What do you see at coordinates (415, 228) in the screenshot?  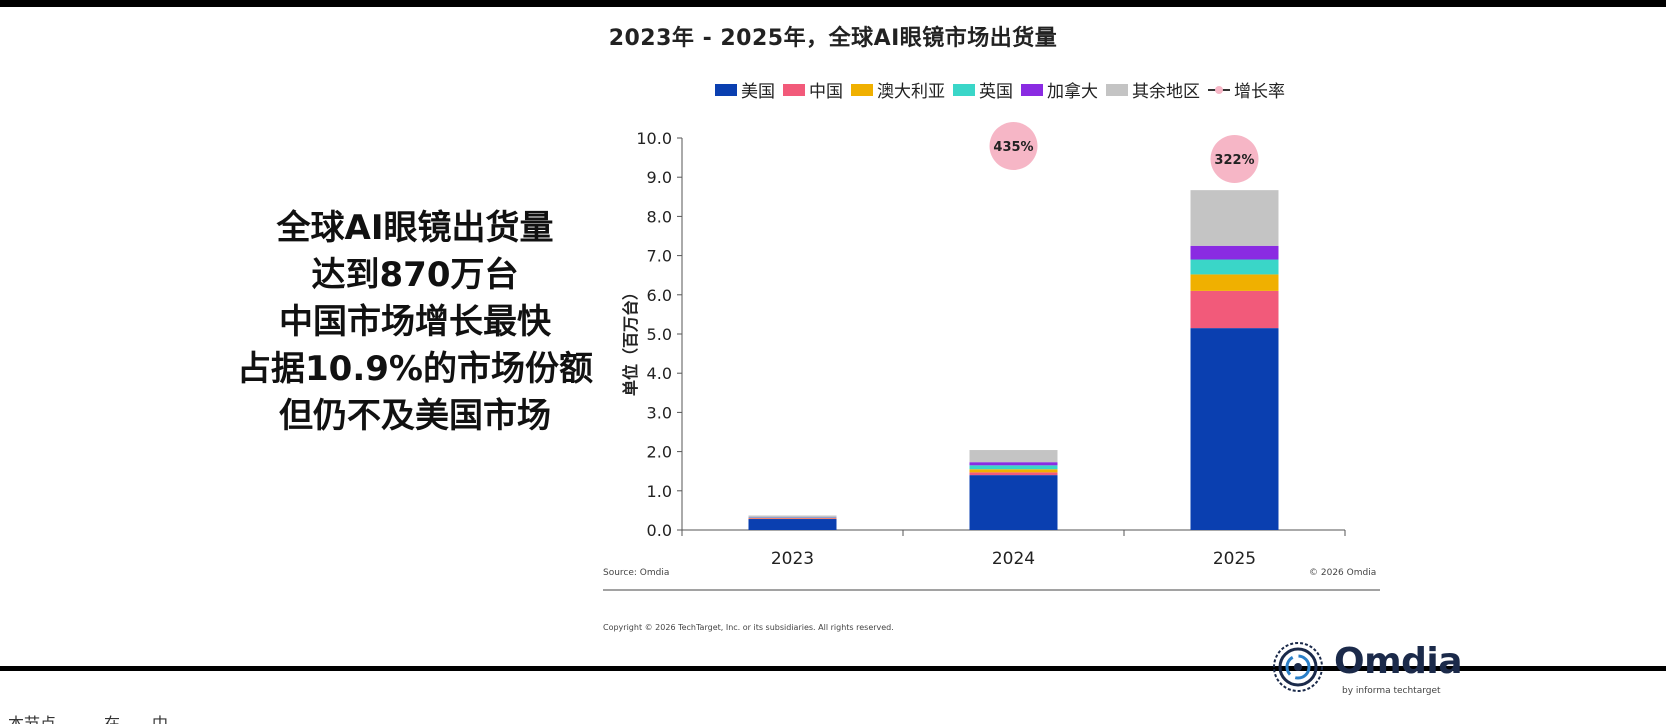 I see `headline-line: 全球AI眼镜出货量` at bounding box center [415, 228].